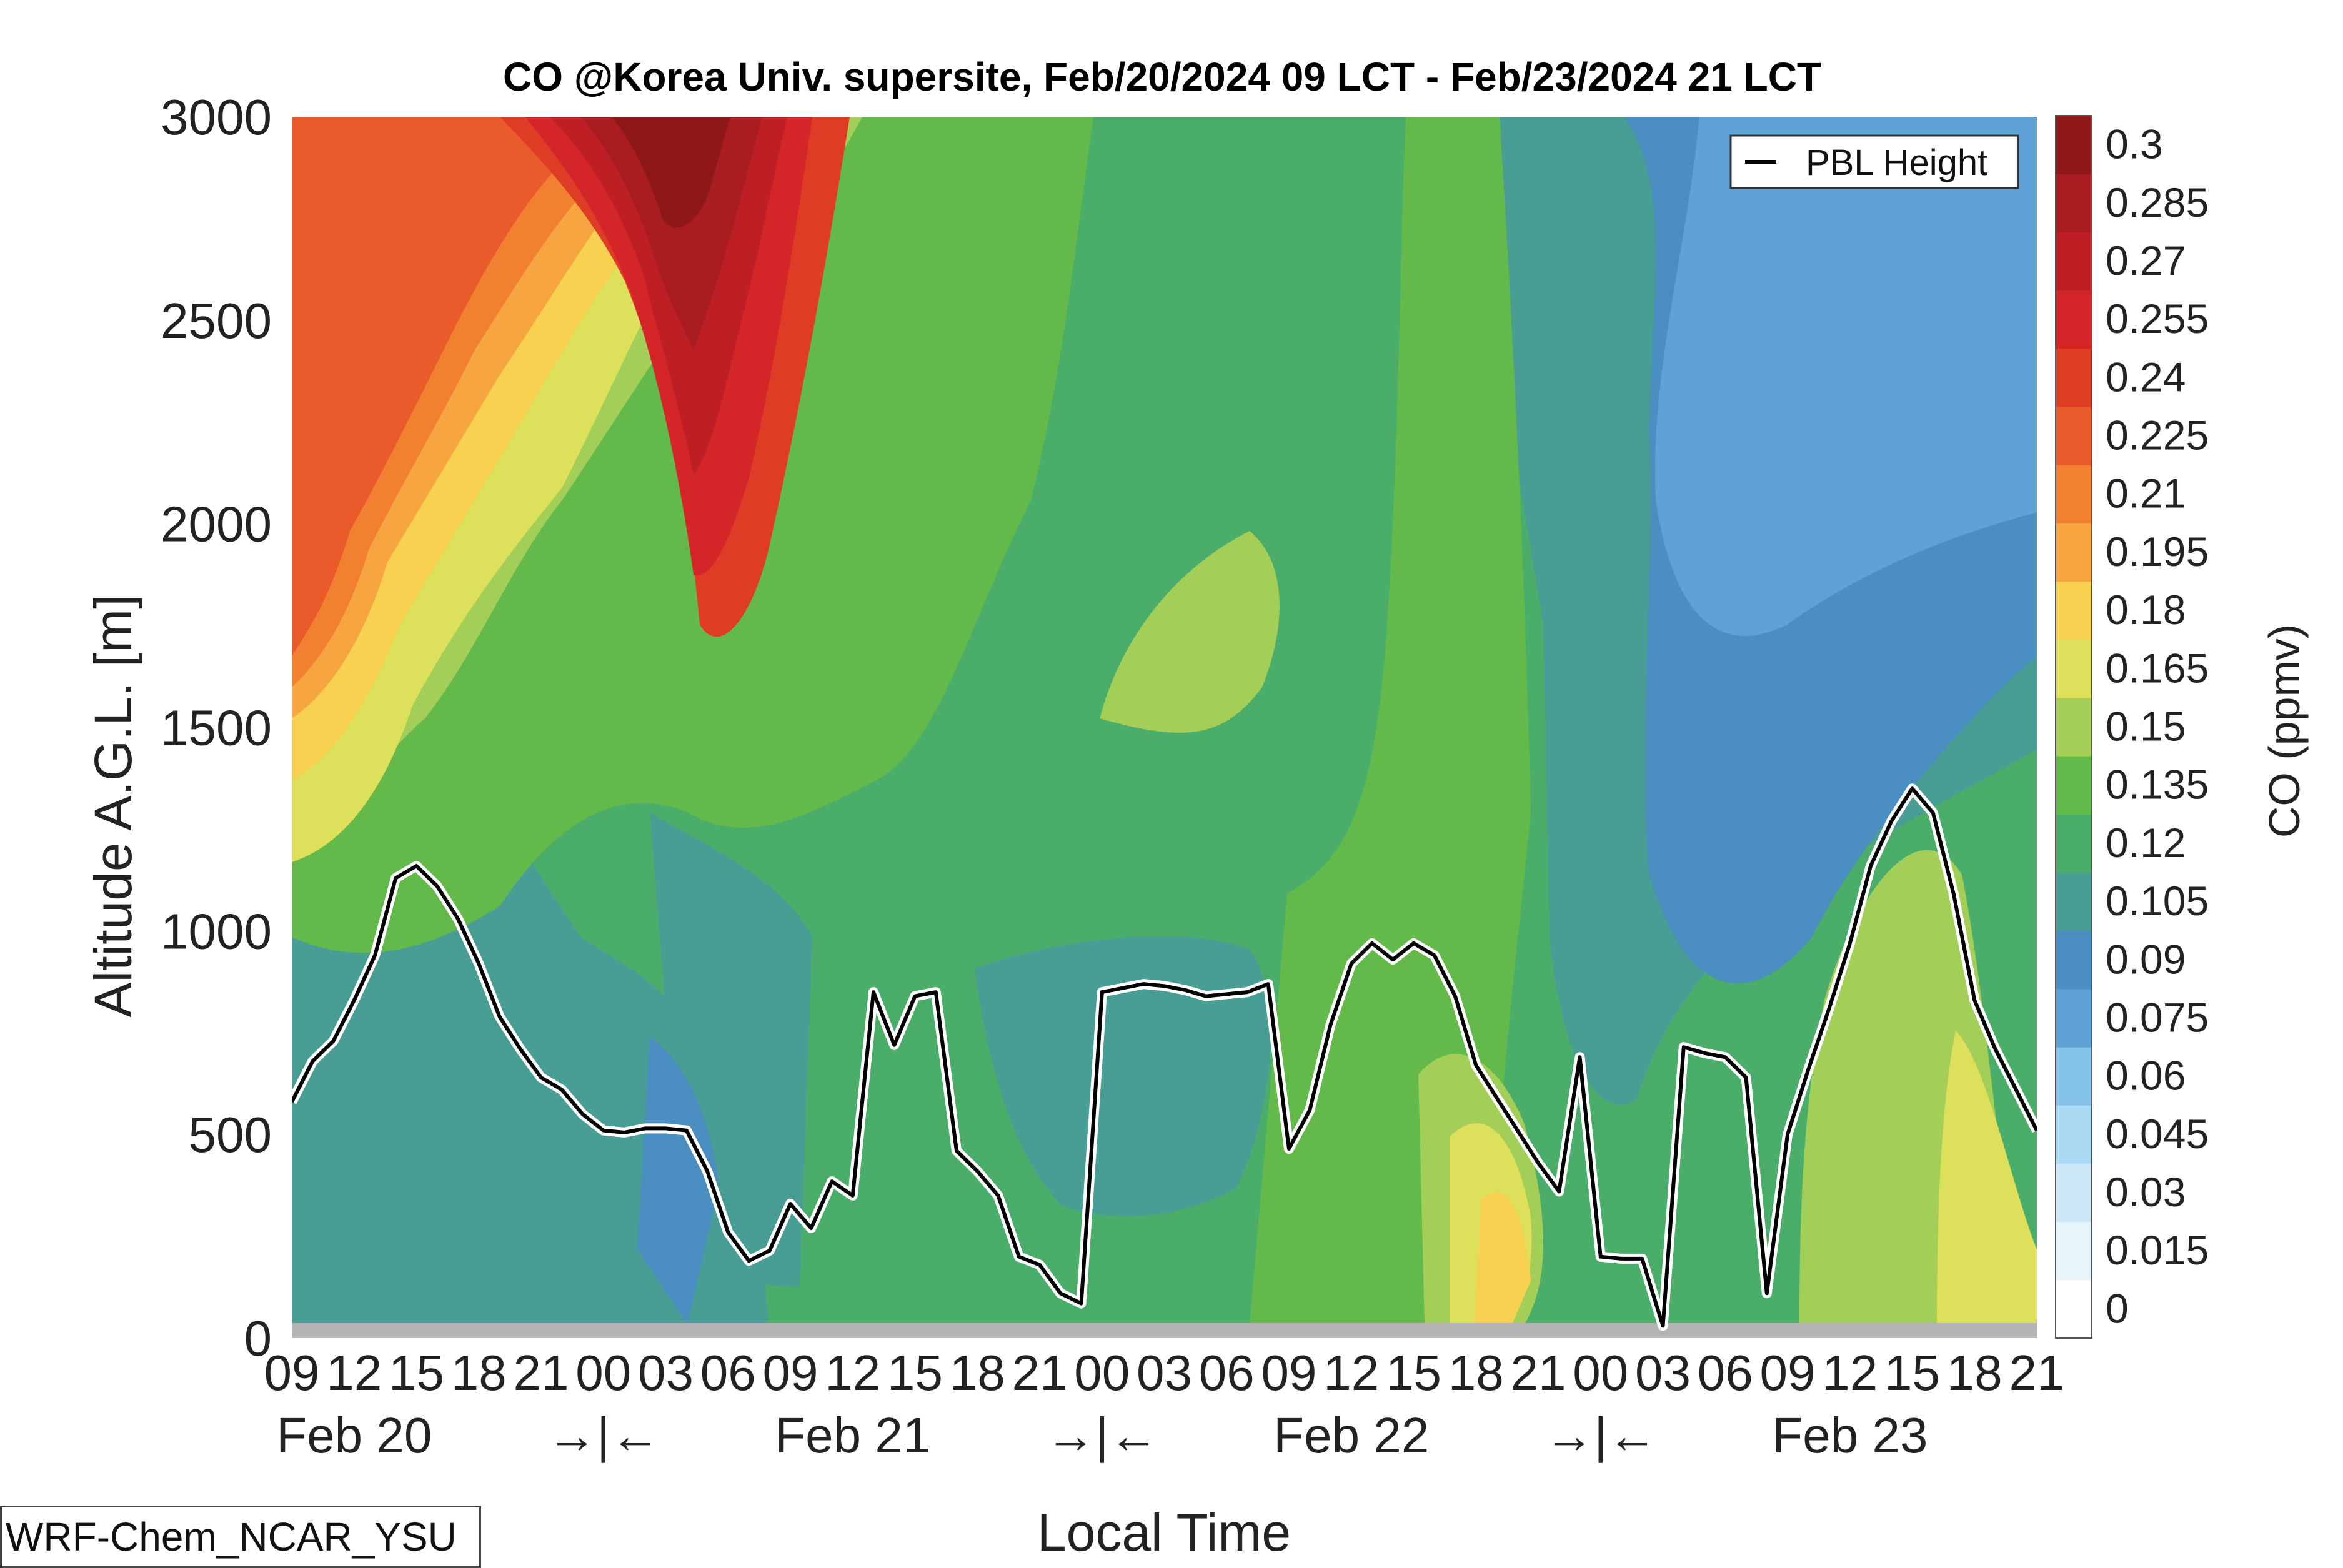 This screenshot has height=1568, width=2343. What do you see at coordinates (1164, 1532) in the screenshot?
I see `x-axis-label: Local Time` at bounding box center [1164, 1532].